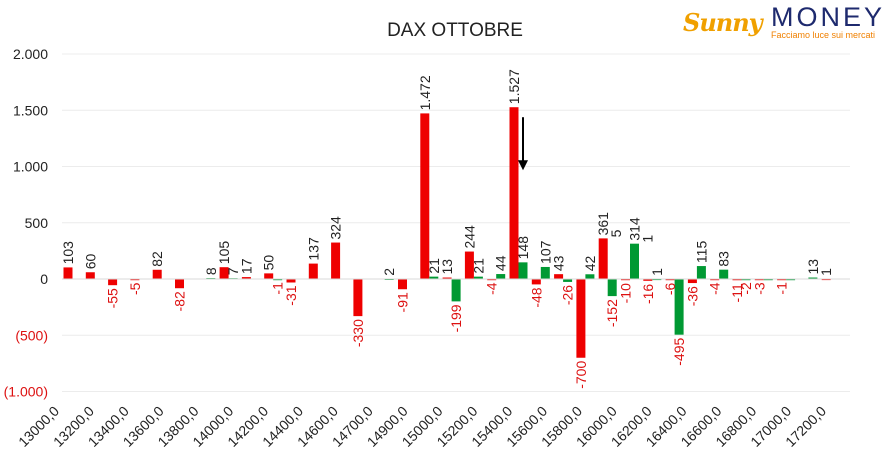  I want to click on data-label: 107, so click(545, 252).